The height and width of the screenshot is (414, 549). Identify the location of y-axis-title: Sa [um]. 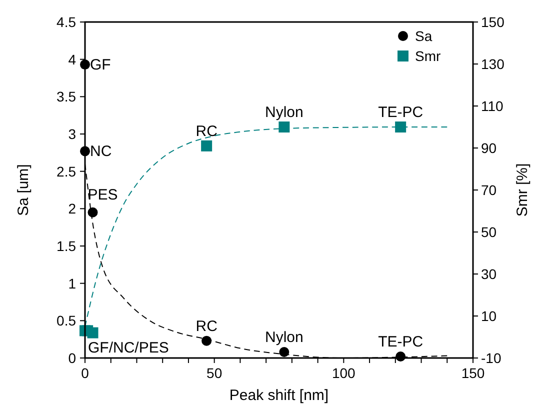
(23, 190).